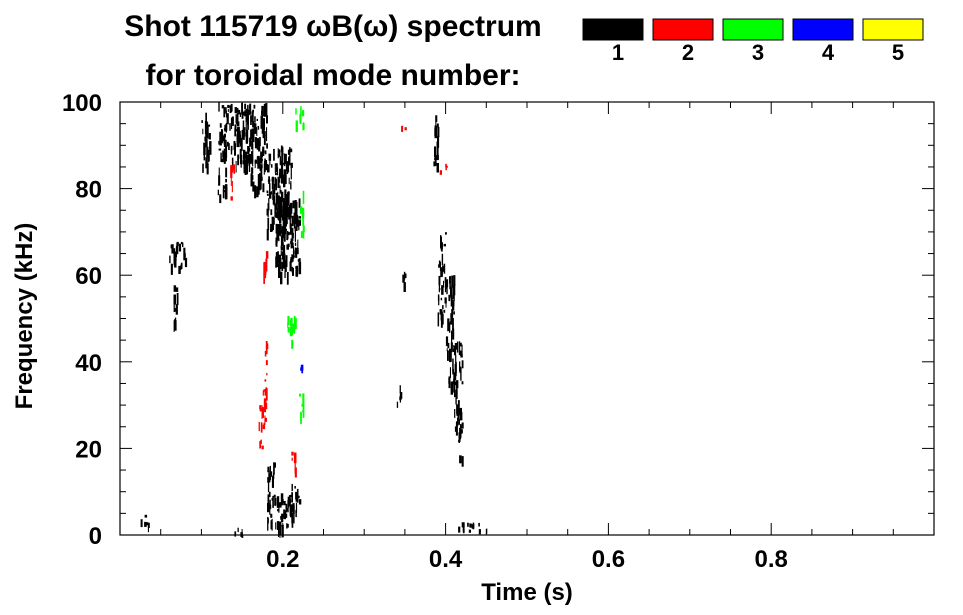  Describe the element at coordinates (688, 52) in the screenshot. I see `legend-label-2: 2` at that location.